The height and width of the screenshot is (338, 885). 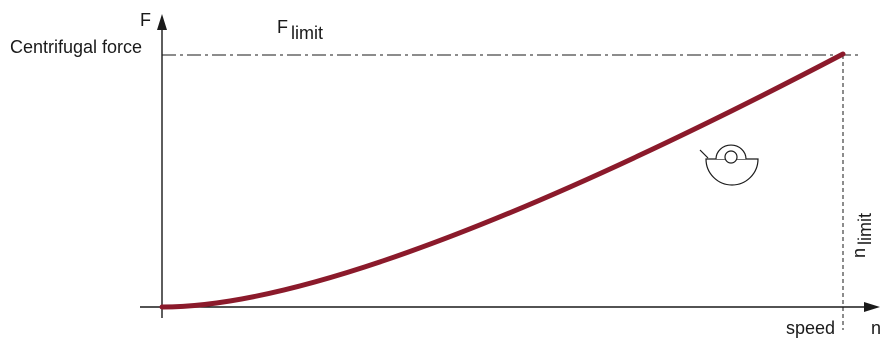 I want to click on speed-limit-label: n limit, so click(x=862, y=235).